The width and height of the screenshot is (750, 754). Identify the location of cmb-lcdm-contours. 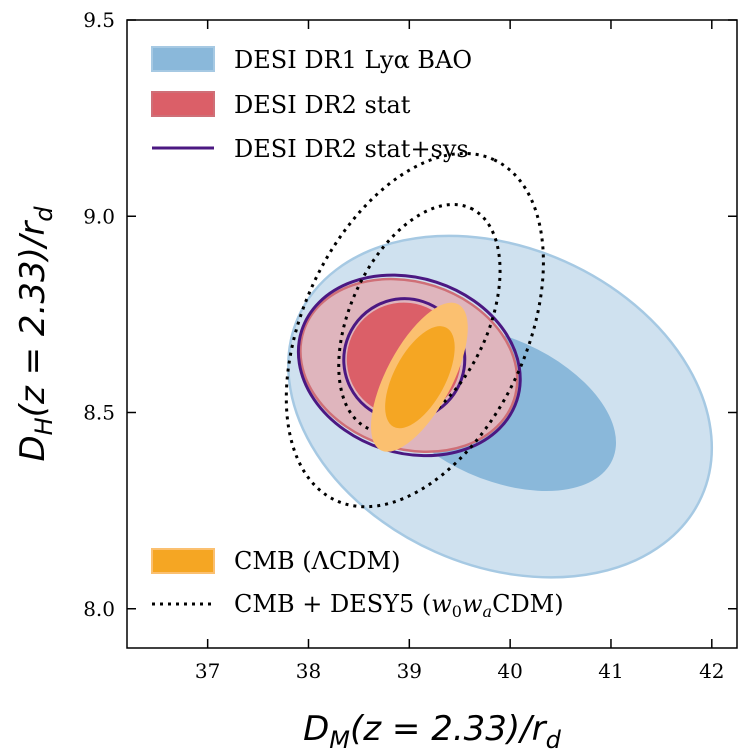
(419, 377).